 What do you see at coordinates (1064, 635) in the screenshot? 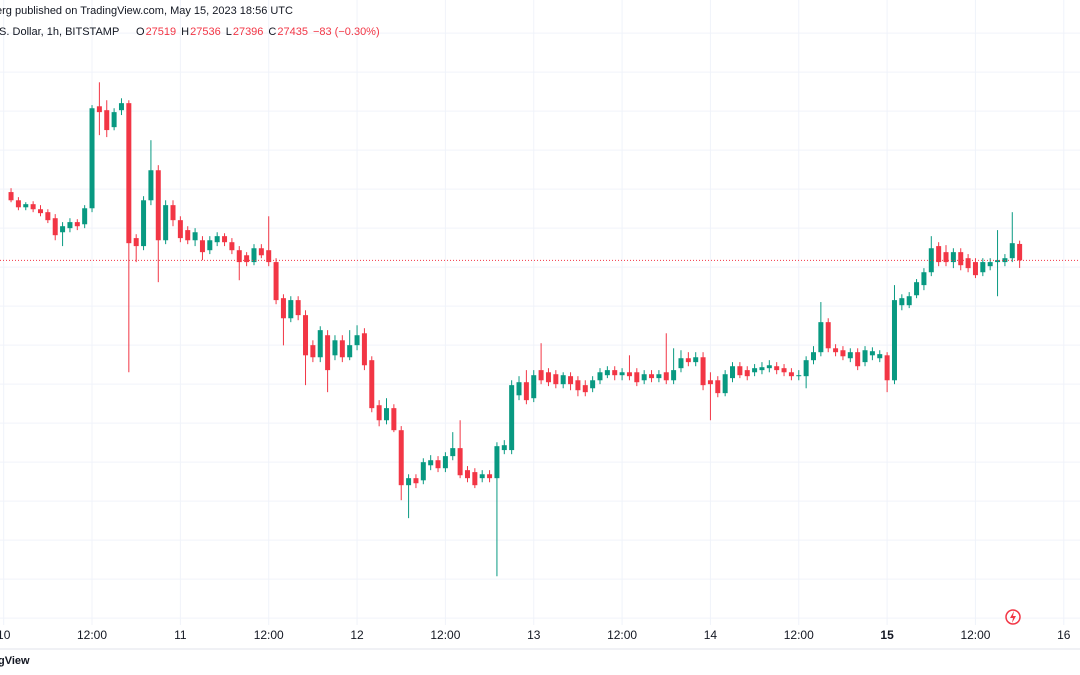
I see `x-tick-label: 16` at bounding box center [1064, 635].